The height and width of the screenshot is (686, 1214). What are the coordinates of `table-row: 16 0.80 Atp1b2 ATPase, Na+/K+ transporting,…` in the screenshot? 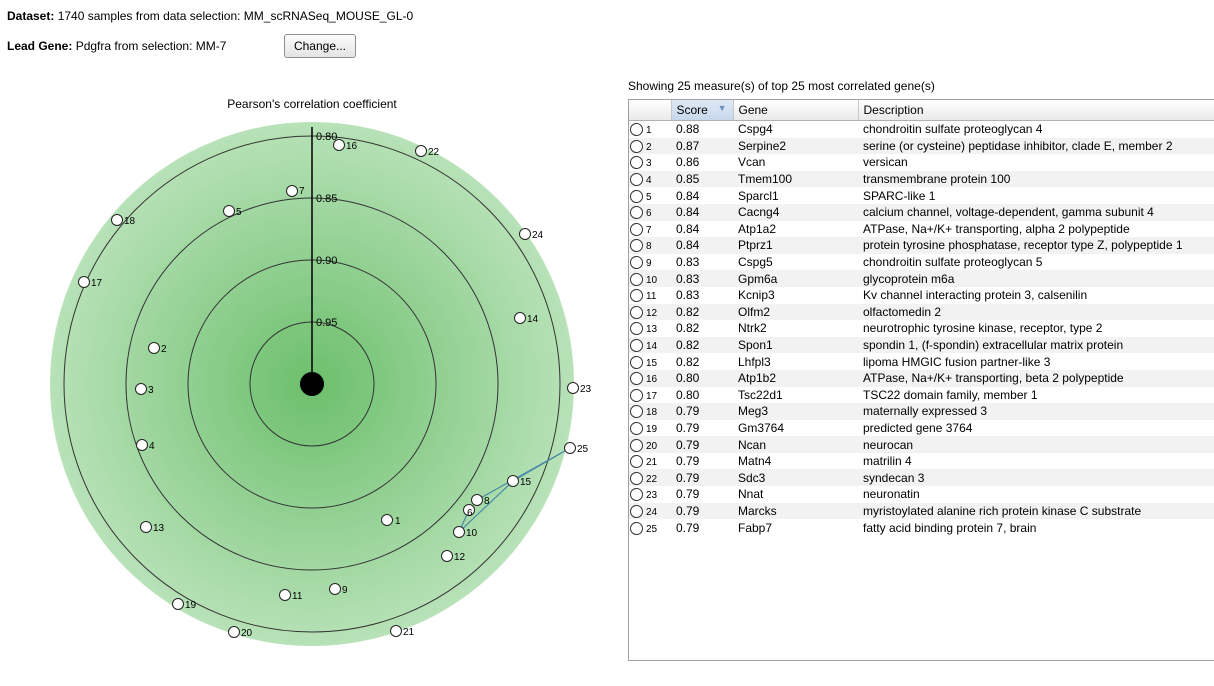 It's located at (921, 378).